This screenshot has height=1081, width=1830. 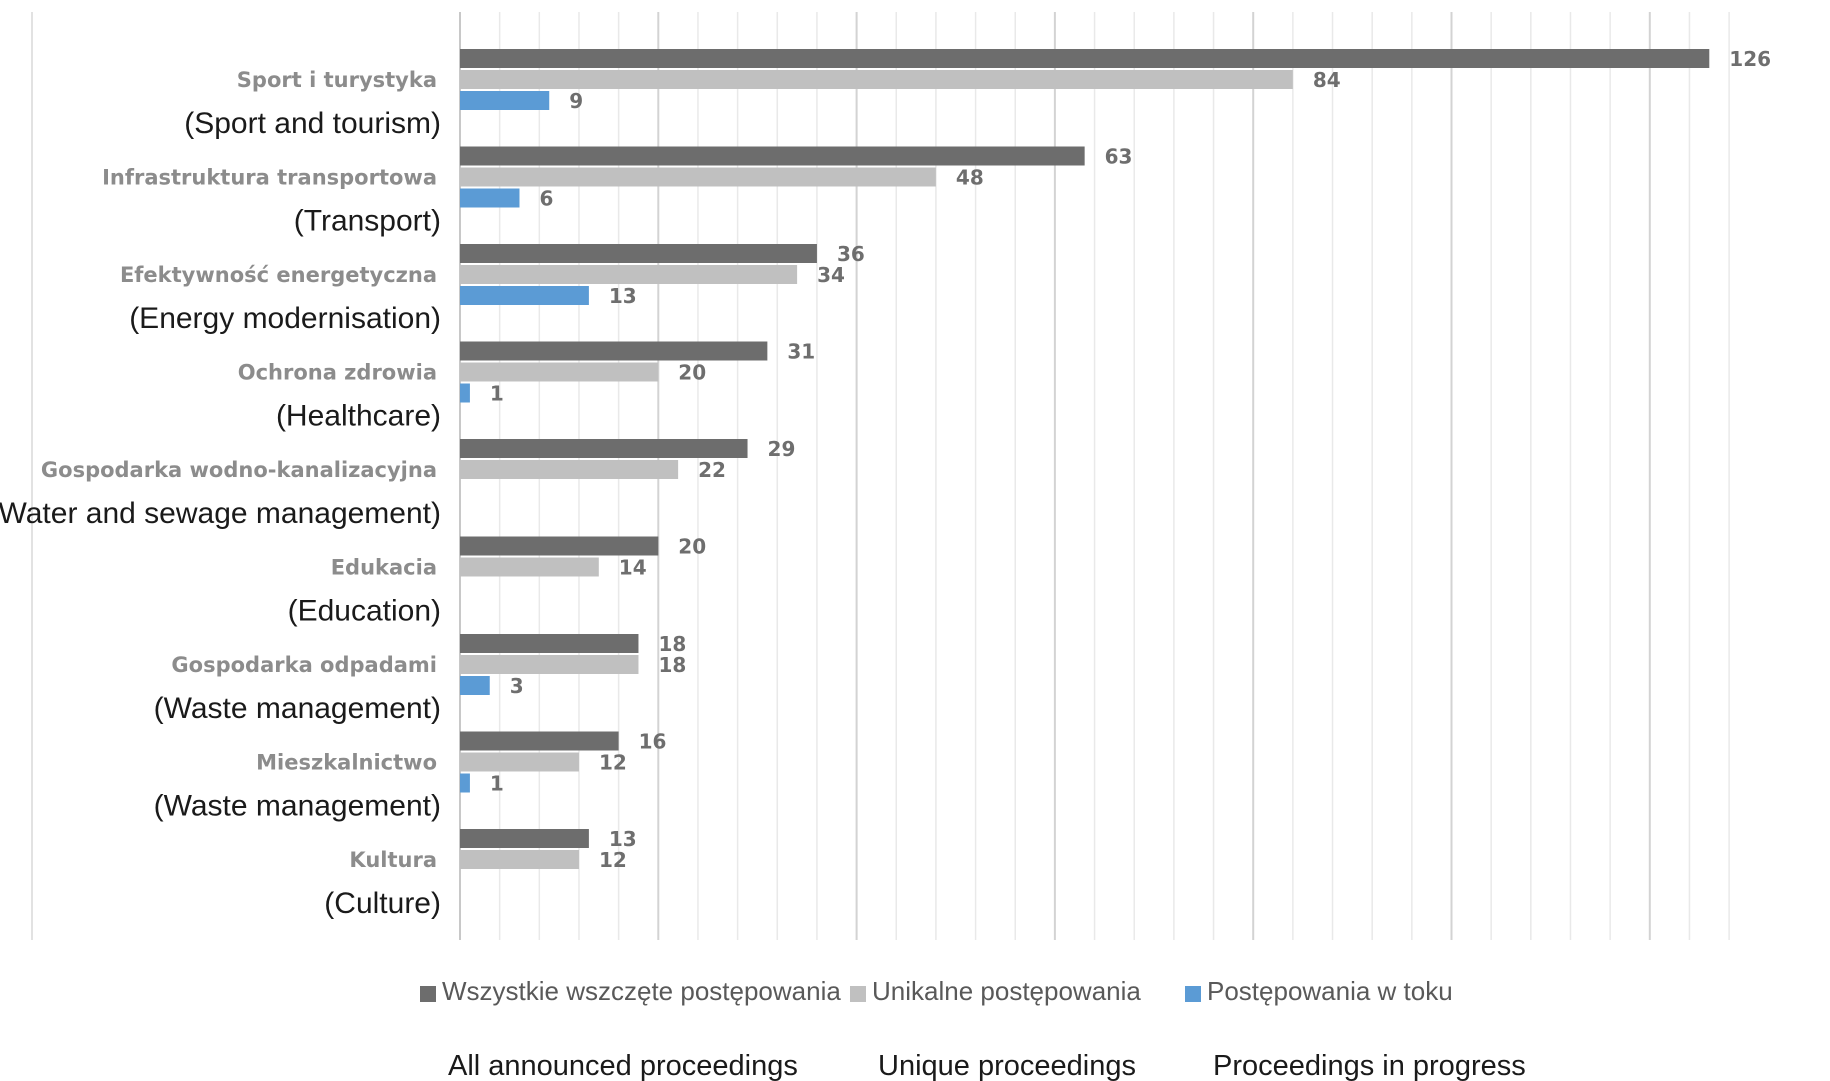 What do you see at coordinates (269, 178) in the screenshot?
I see `category-label-pl: Infrastruktura transportowa` at bounding box center [269, 178].